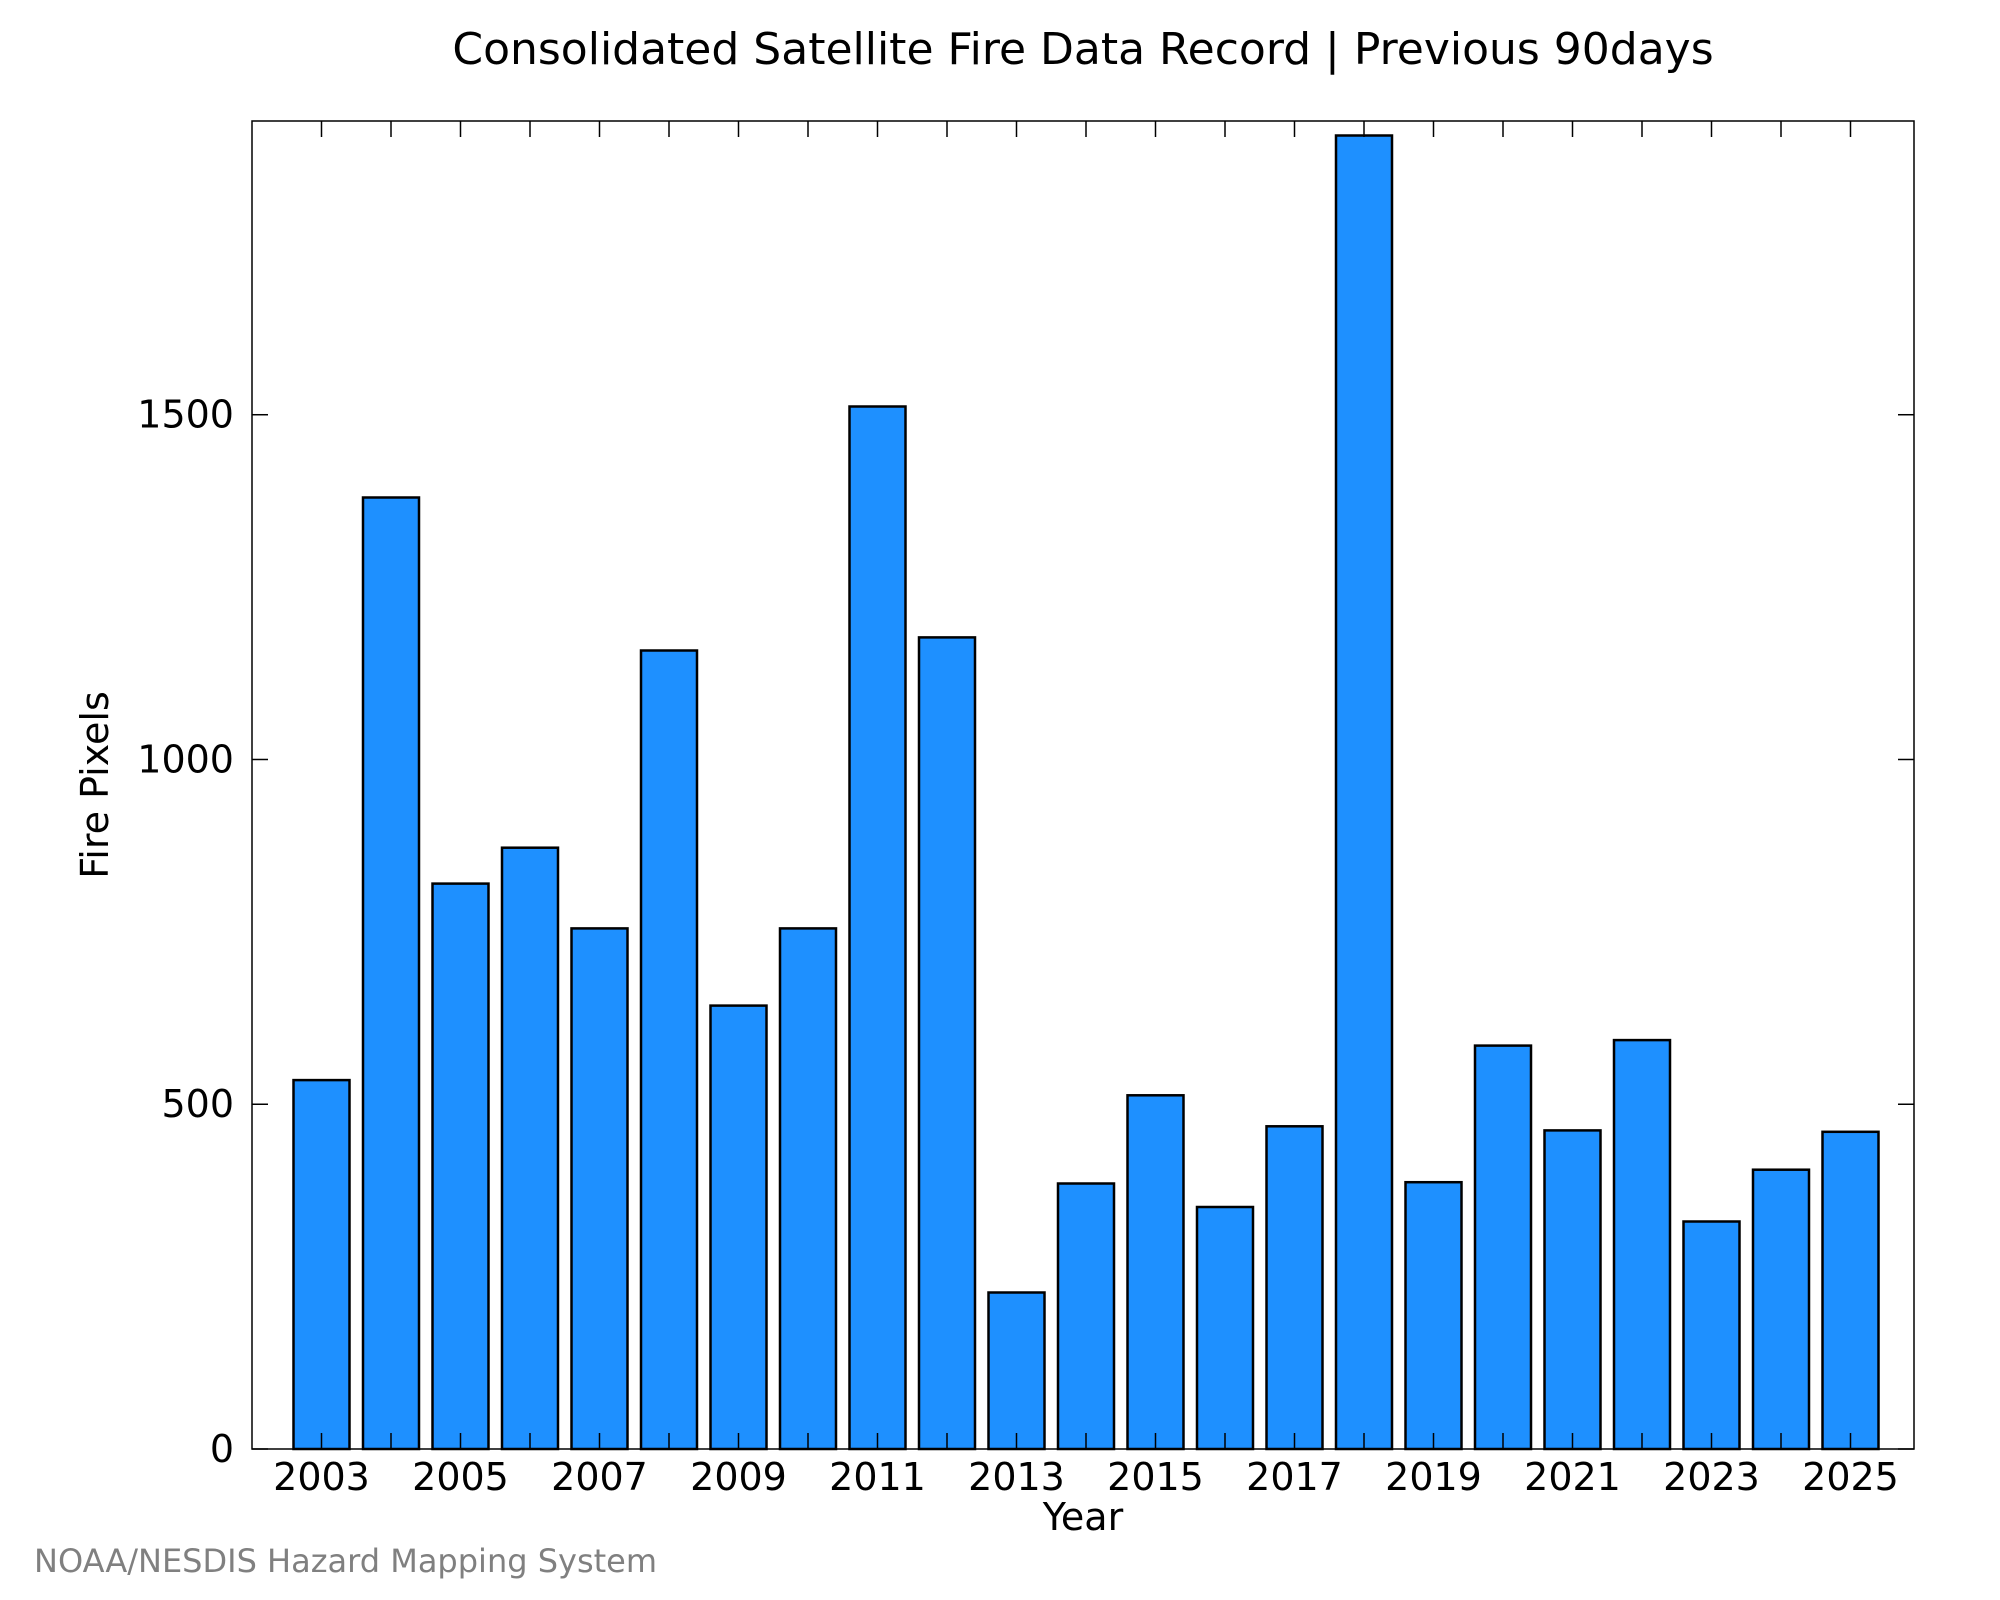 The image size is (2000, 1600). What do you see at coordinates (1155, 1272) in the screenshot?
I see `bar-2015` at bounding box center [1155, 1272].